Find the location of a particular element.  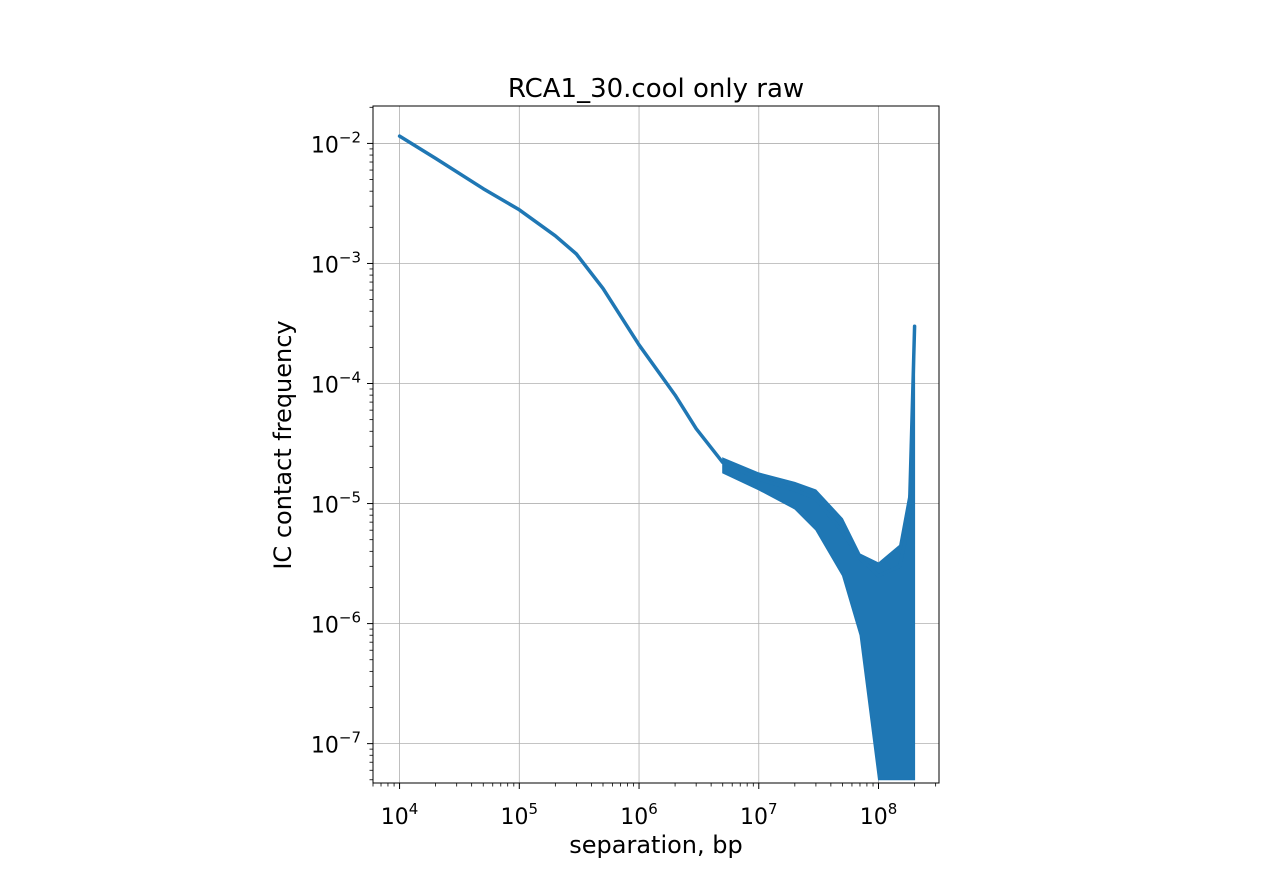

y-tick-label: 10⁻⁴ is located at coordinates (336, 384).